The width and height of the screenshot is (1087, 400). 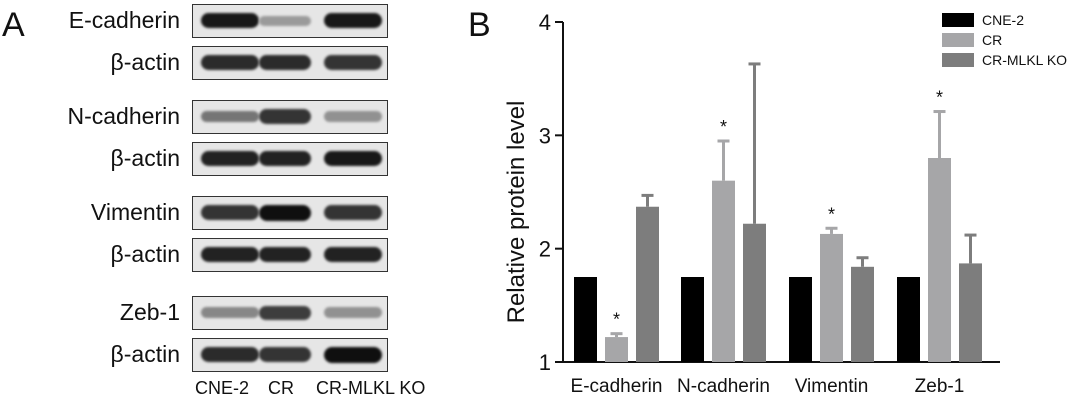 What do you see at coordinates (992, 40) in the screenshot?
I see `legend-label: CR` at bounding box center [992, 40].